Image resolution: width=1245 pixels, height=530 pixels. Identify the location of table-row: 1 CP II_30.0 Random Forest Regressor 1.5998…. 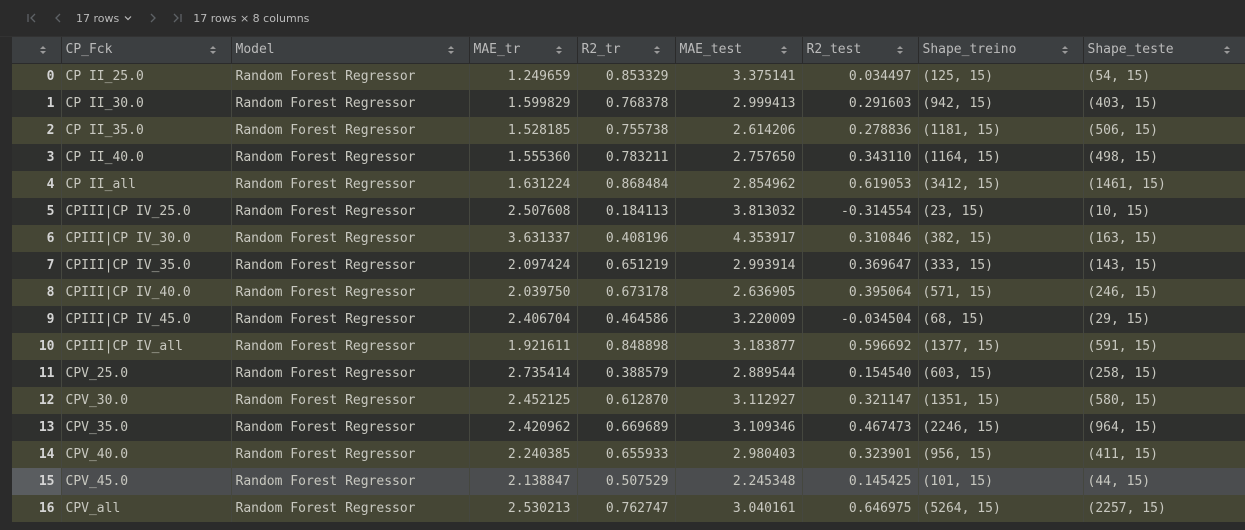
(628, 103).